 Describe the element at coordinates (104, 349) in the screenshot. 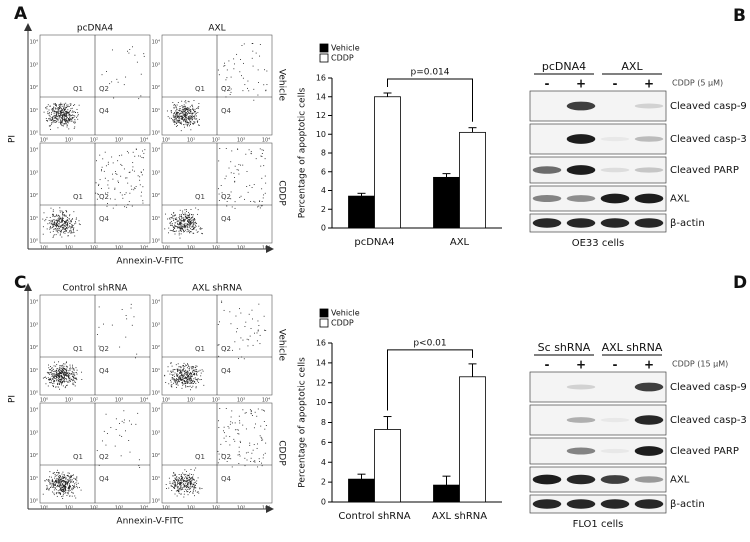

I see `quadrant-label: Q2` at that location.